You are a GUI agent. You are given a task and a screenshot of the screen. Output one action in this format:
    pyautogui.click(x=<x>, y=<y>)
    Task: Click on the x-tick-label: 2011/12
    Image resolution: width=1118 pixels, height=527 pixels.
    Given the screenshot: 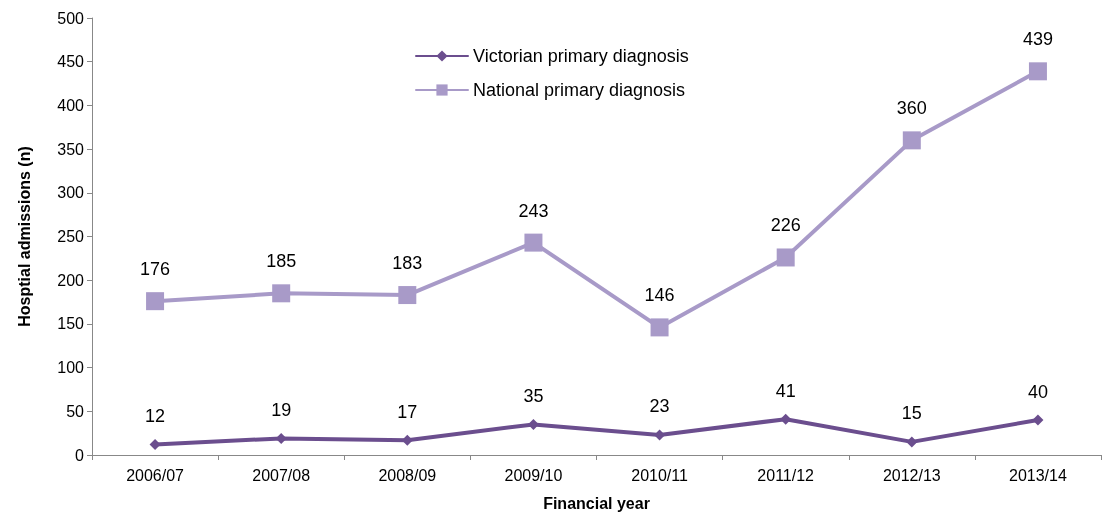 What is the action you would take?
    pyautogui.click(x=786, y=475)
    